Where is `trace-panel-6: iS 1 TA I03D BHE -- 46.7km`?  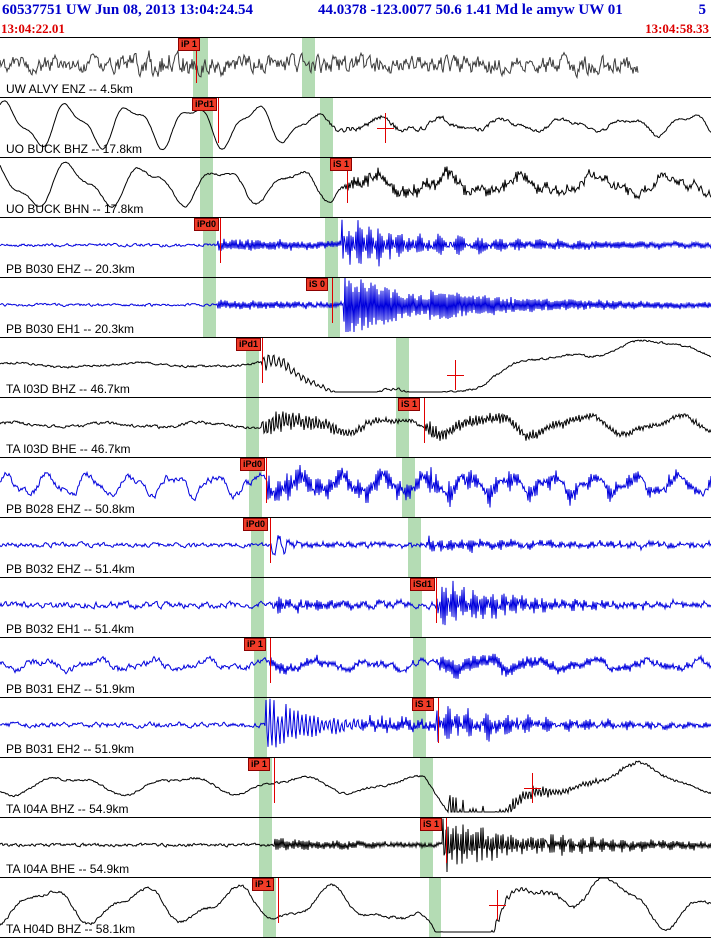 trace-panel-6: iS 1 TA I03D BHE -- 46.7km is located at coordinates (355, 428).